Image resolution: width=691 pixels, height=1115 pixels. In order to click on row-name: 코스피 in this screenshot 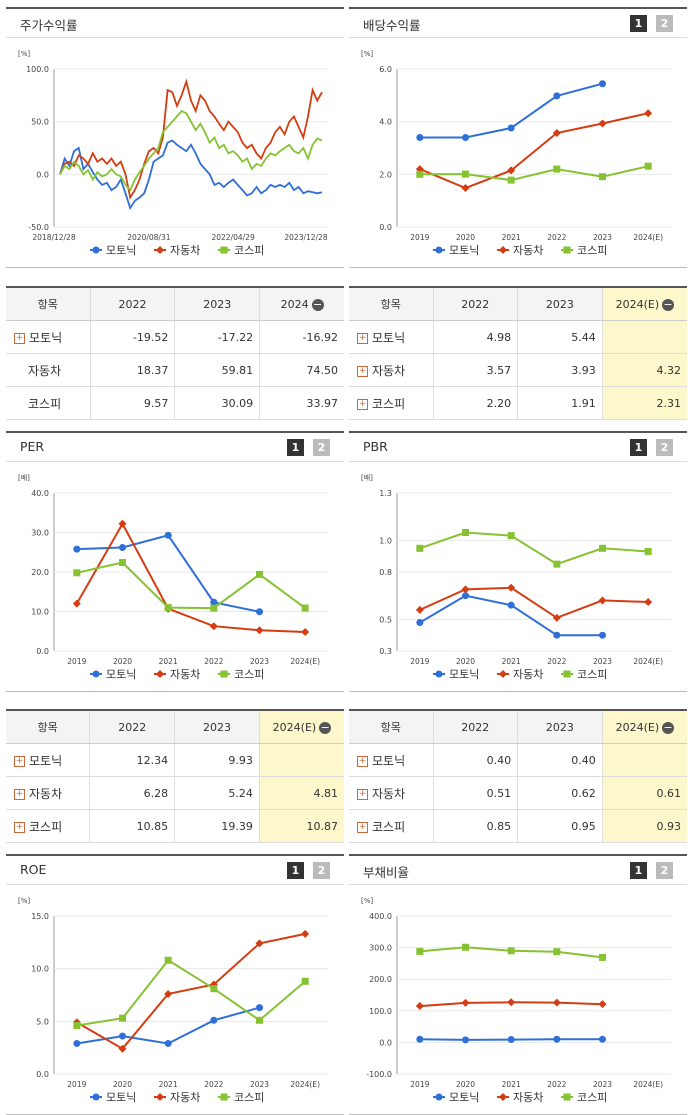, I will do `click(389, 403)`.